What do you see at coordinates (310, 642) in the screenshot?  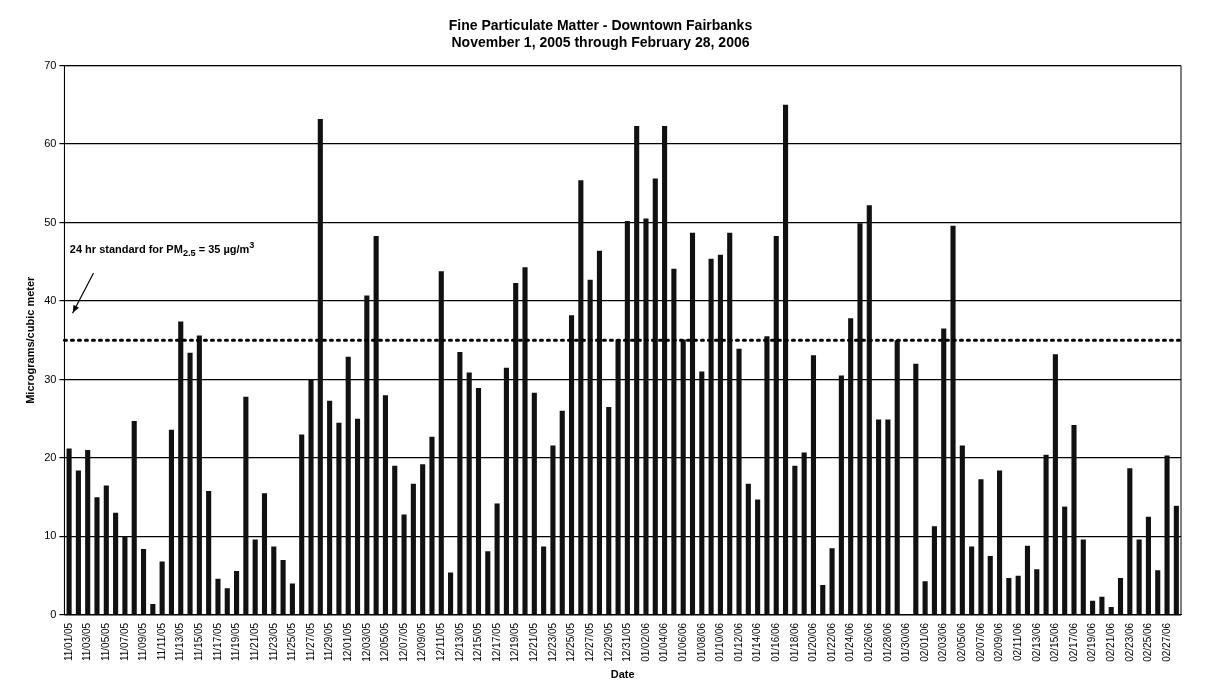 I see `x-tick-label: 11/27/05` at bounding box center [310, 642].